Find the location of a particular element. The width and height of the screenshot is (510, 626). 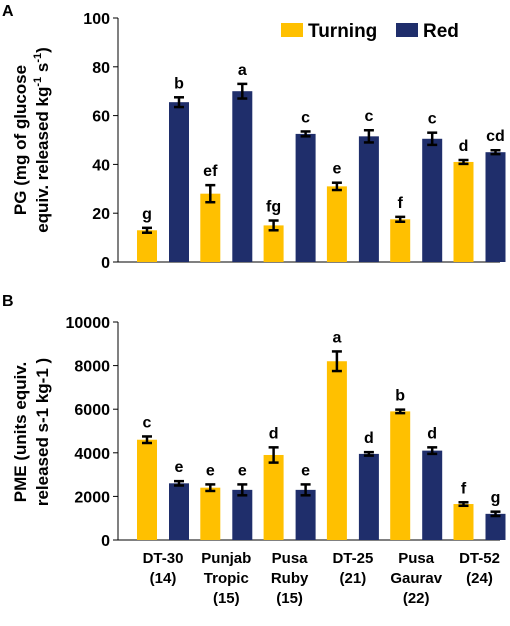

y-axis-label-line1: PG (mg of glucose is located at coordinates (20, 140).